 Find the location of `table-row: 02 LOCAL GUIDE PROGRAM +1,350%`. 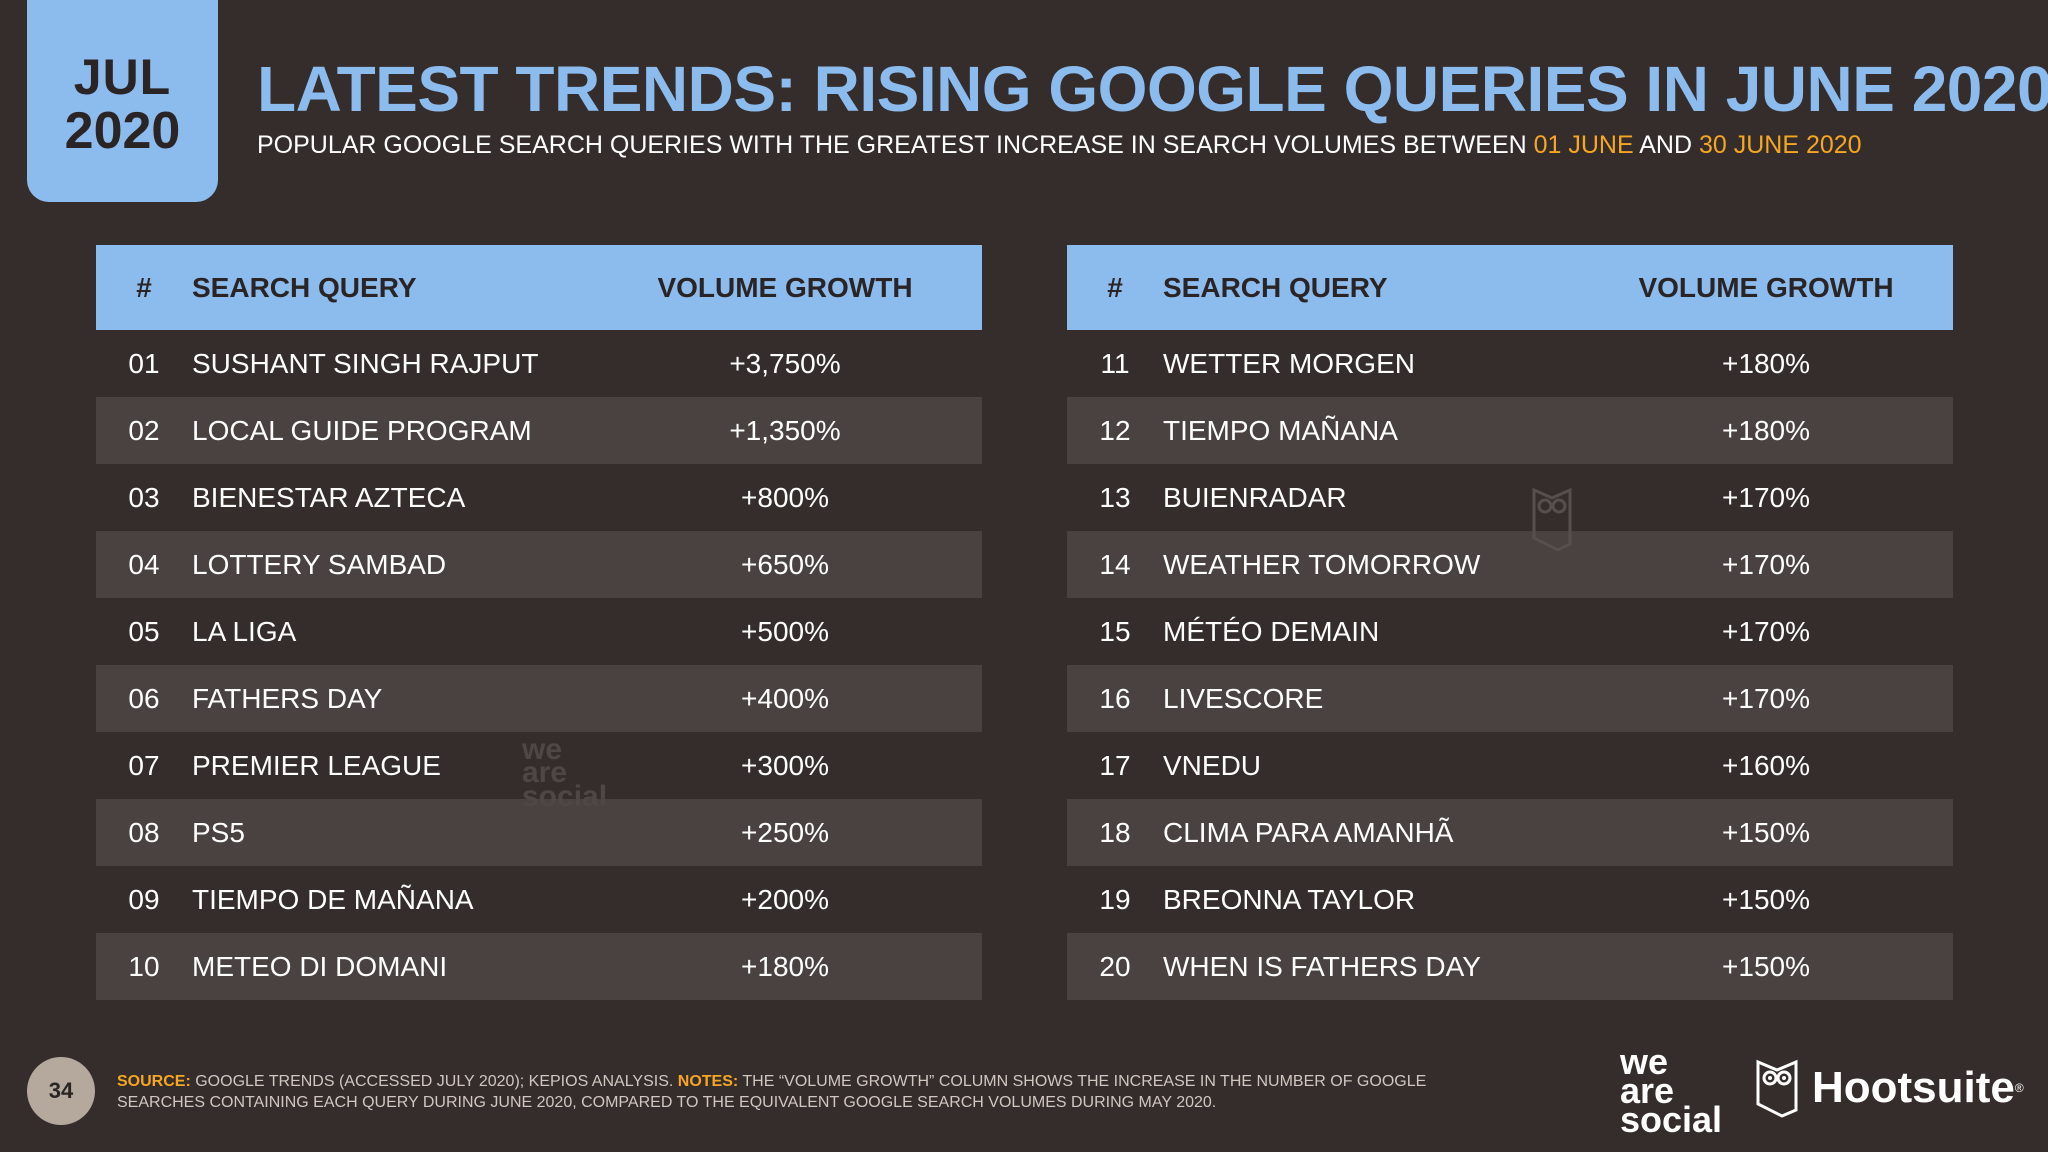

table-row: 02 LOCAL GUIDE PROGRAM +1,350% is located at coordinates (539, 430).